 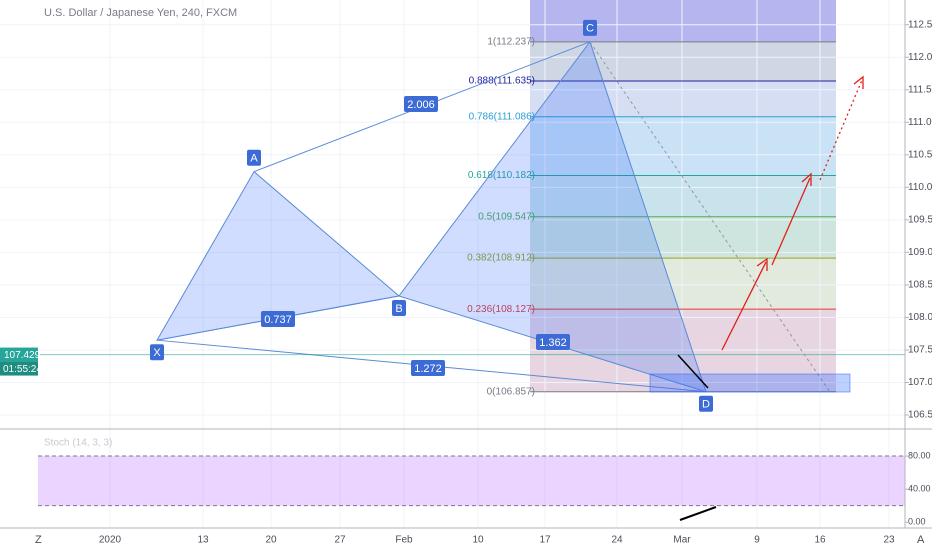 I want to click on projection-arrows, so click(x=792, y=213).